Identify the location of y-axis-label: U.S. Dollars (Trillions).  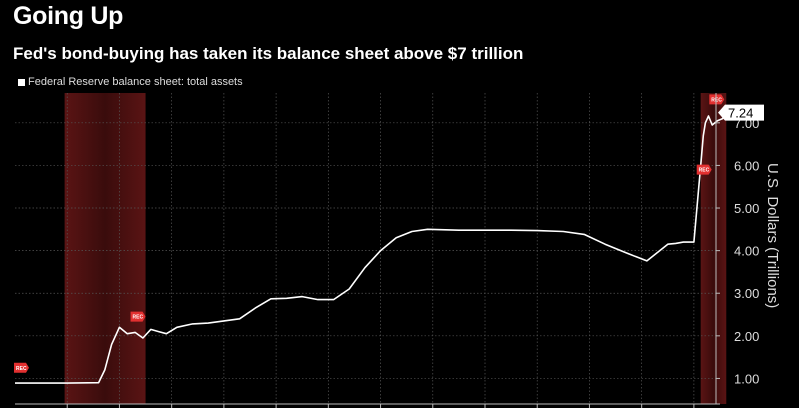
(772, 235).